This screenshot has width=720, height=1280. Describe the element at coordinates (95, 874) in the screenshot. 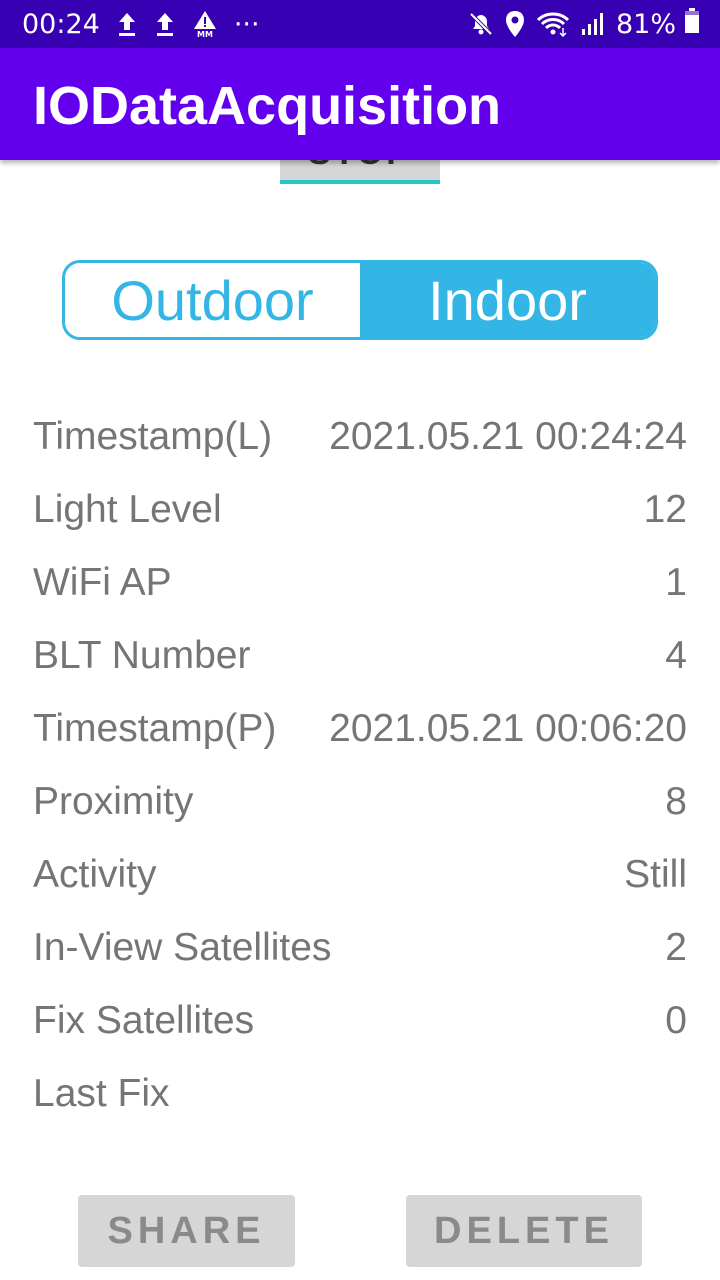

I see `info-label: Activity` at that location.